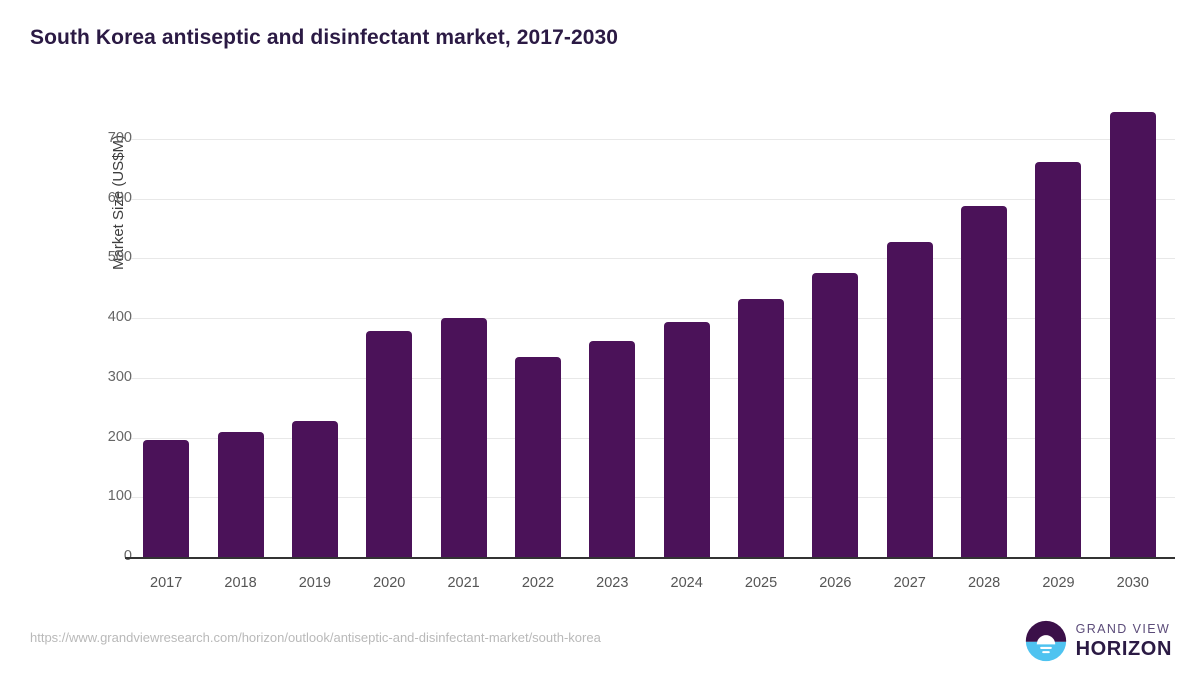  Describe the element at coordinates (538, 583) in the screenshot. I see `x-axis-tick-label: 2022` at that location.